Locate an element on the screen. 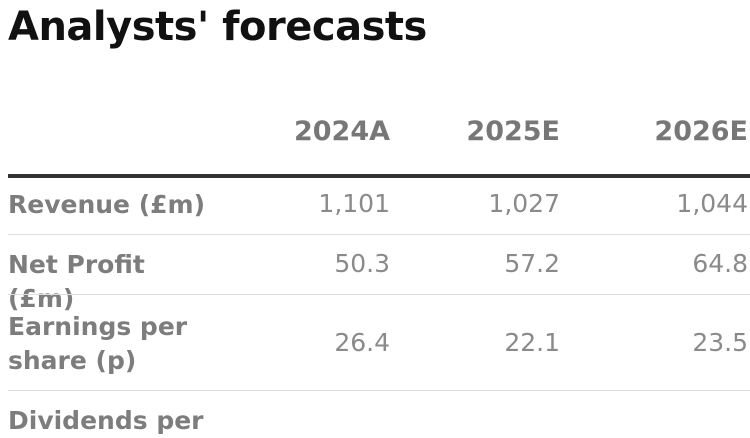 The width and height of the screenshot is (750, 438). cell-value: 22.1 is located at coordinates (532, 342).